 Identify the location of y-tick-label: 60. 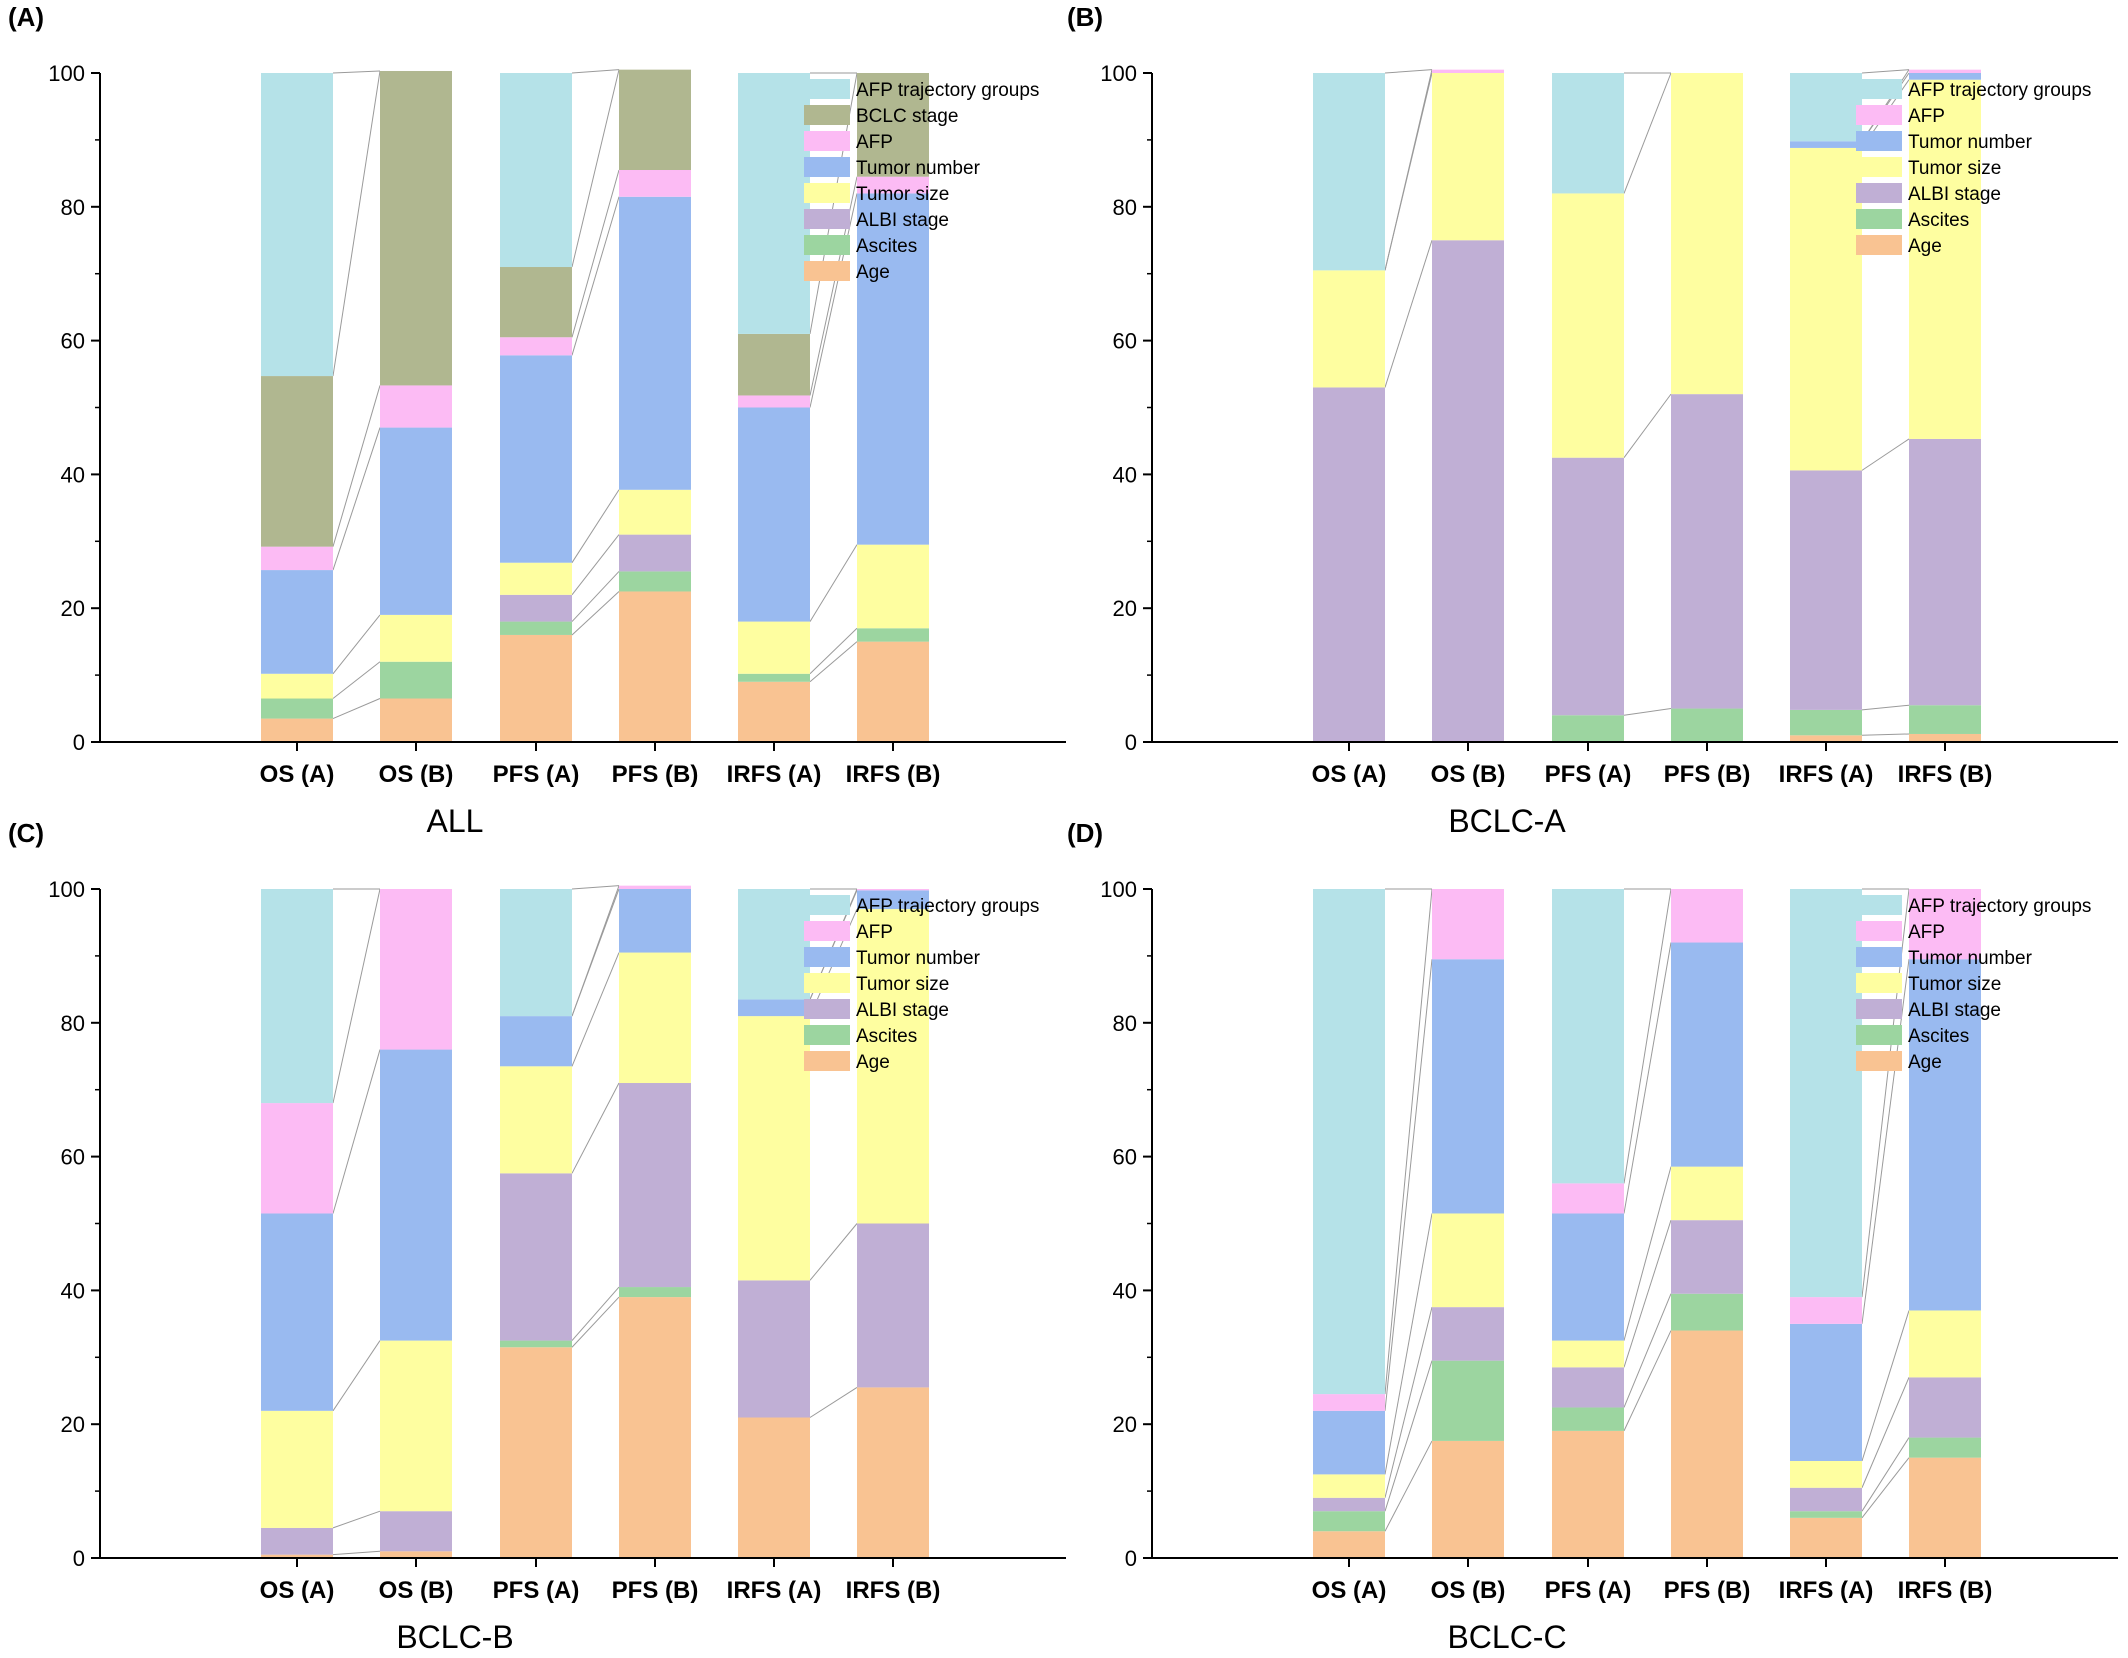
(1125, 1157).